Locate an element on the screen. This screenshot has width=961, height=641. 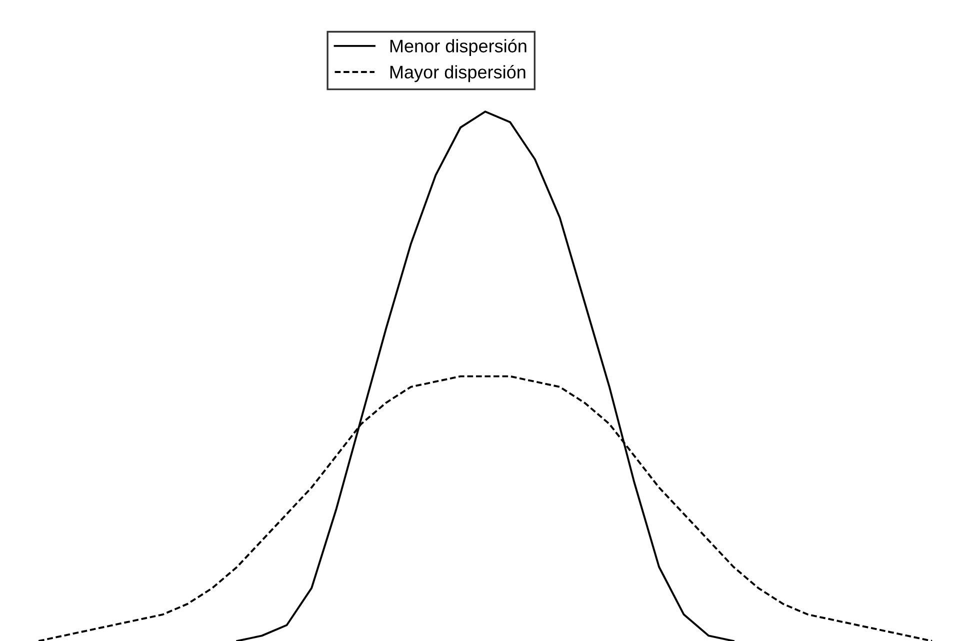
legend-label: Mayor dispersión is located at coordinates (458, 73).